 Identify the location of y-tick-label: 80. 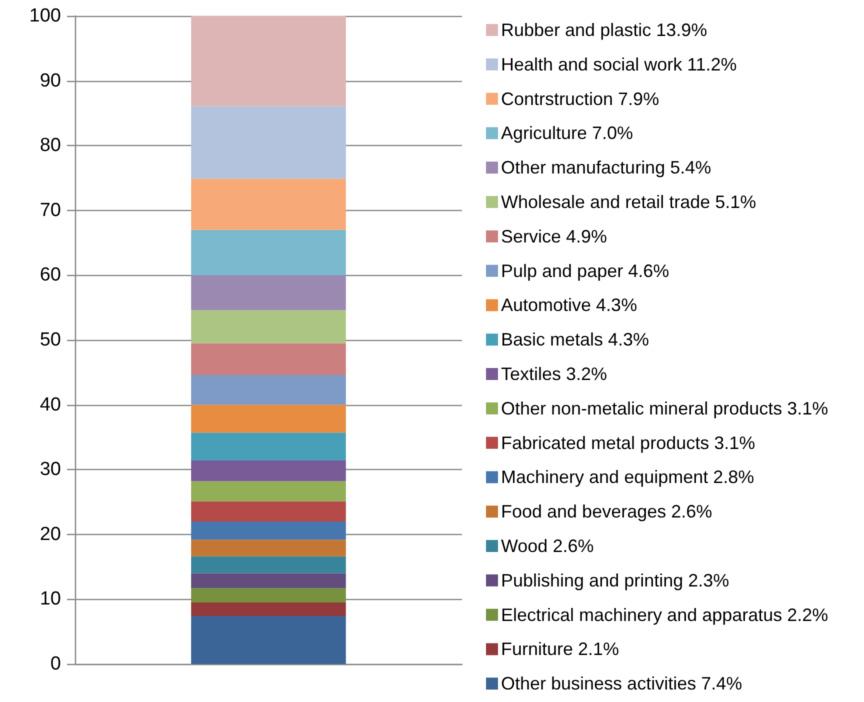
(50, 145).